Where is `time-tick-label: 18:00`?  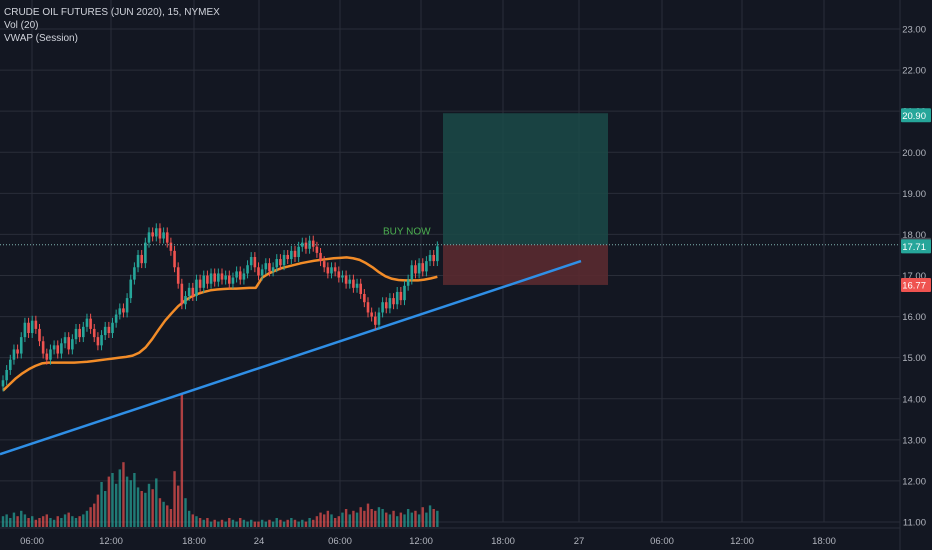 time-tick-label: 18:00 is located at coordinates (824, 541).